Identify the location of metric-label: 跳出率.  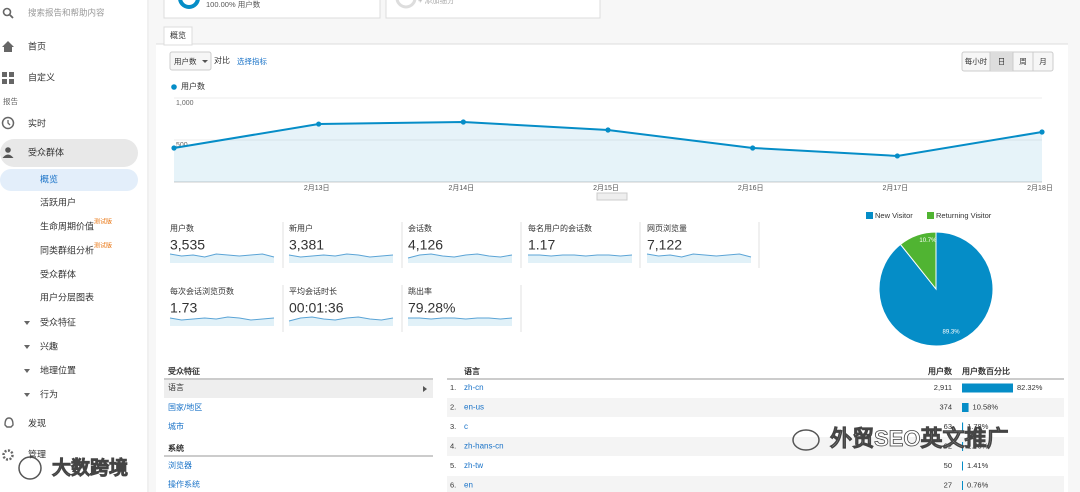
(420, 291).